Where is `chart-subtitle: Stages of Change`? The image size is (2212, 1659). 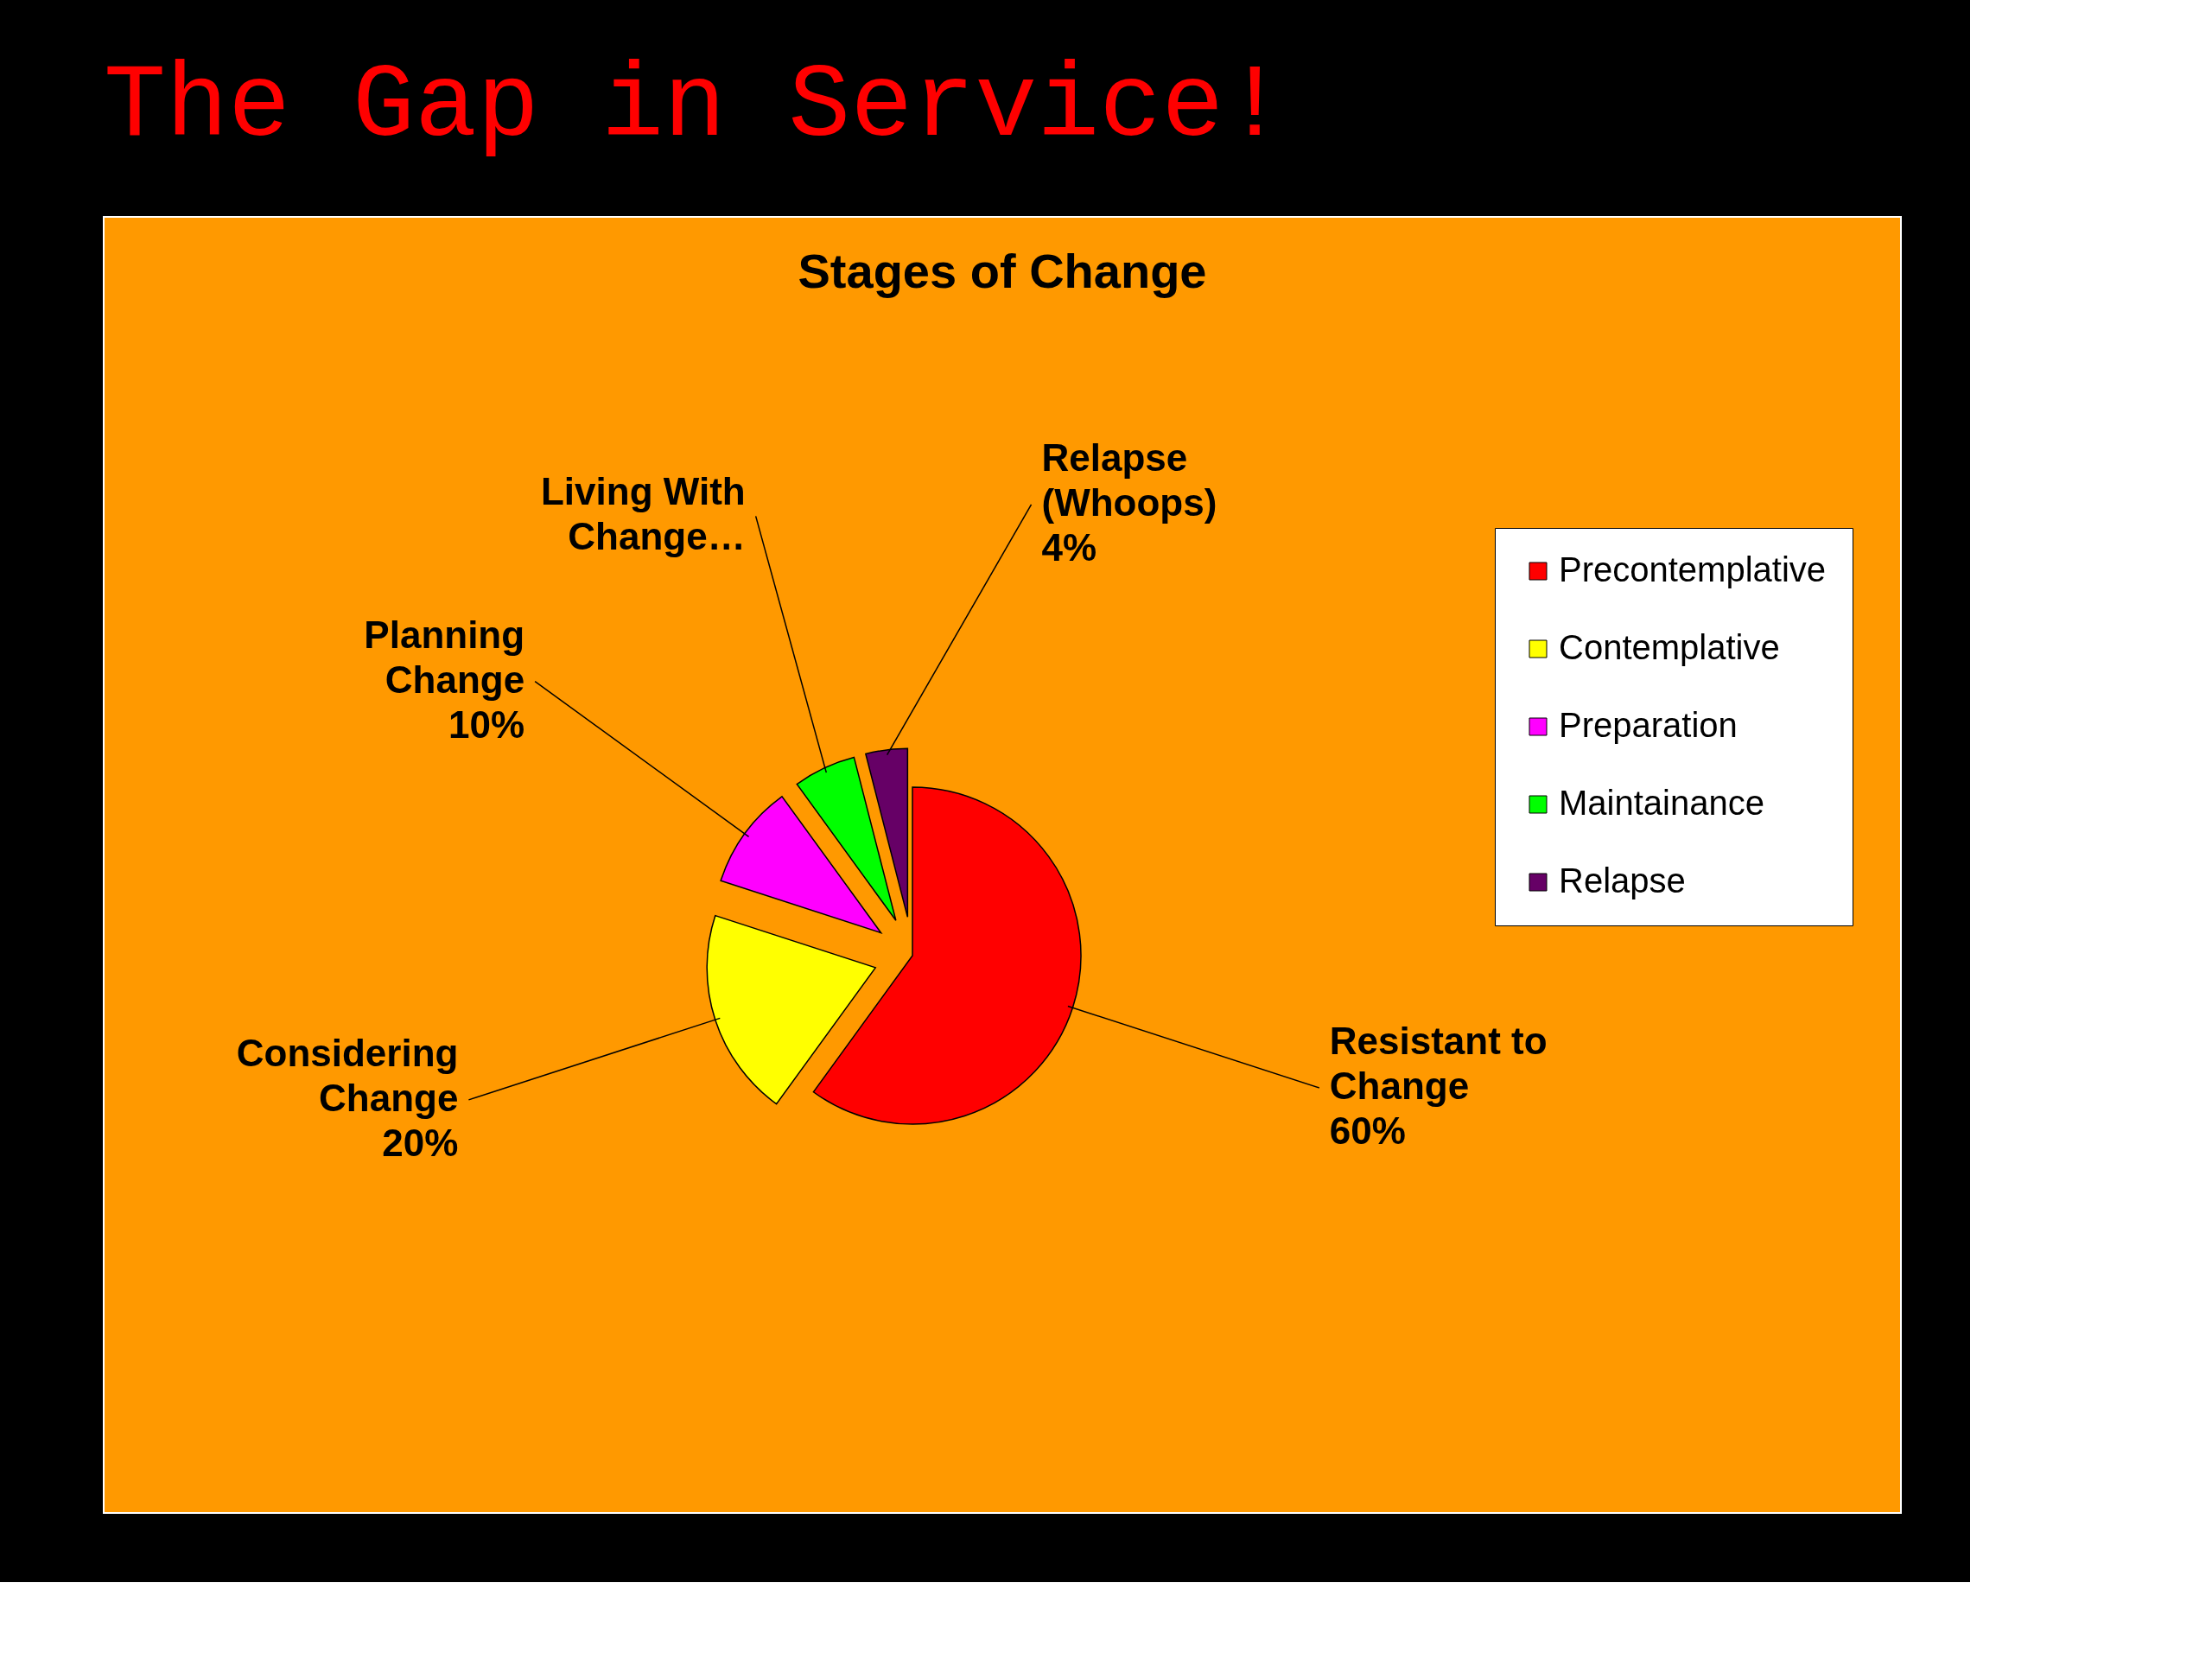
chart-subtitle: Stages of Change is located at coordinates (1002, 271).